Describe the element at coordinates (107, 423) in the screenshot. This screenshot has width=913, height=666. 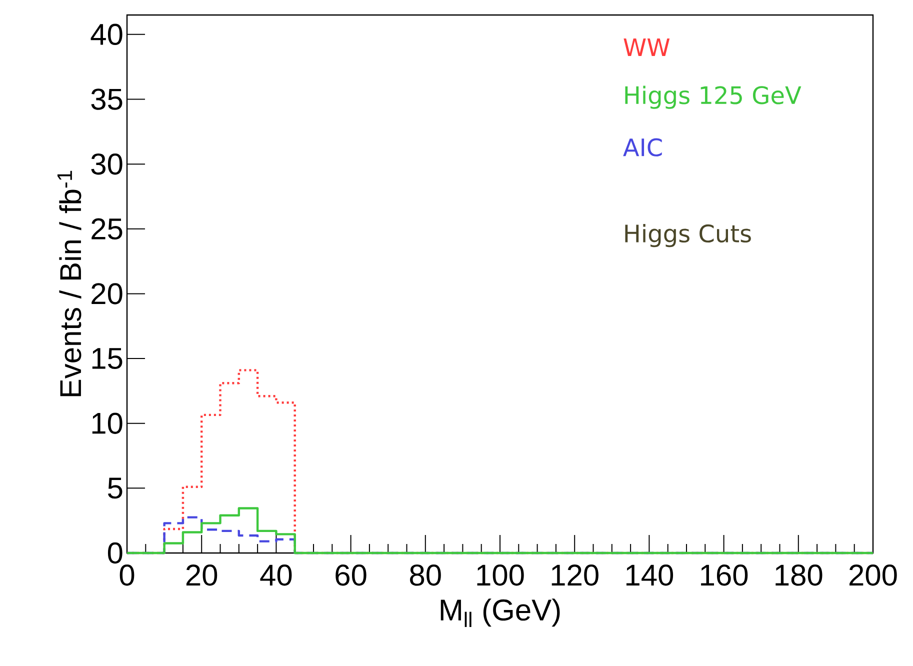
I see `y-tick-label: 10` at that location.